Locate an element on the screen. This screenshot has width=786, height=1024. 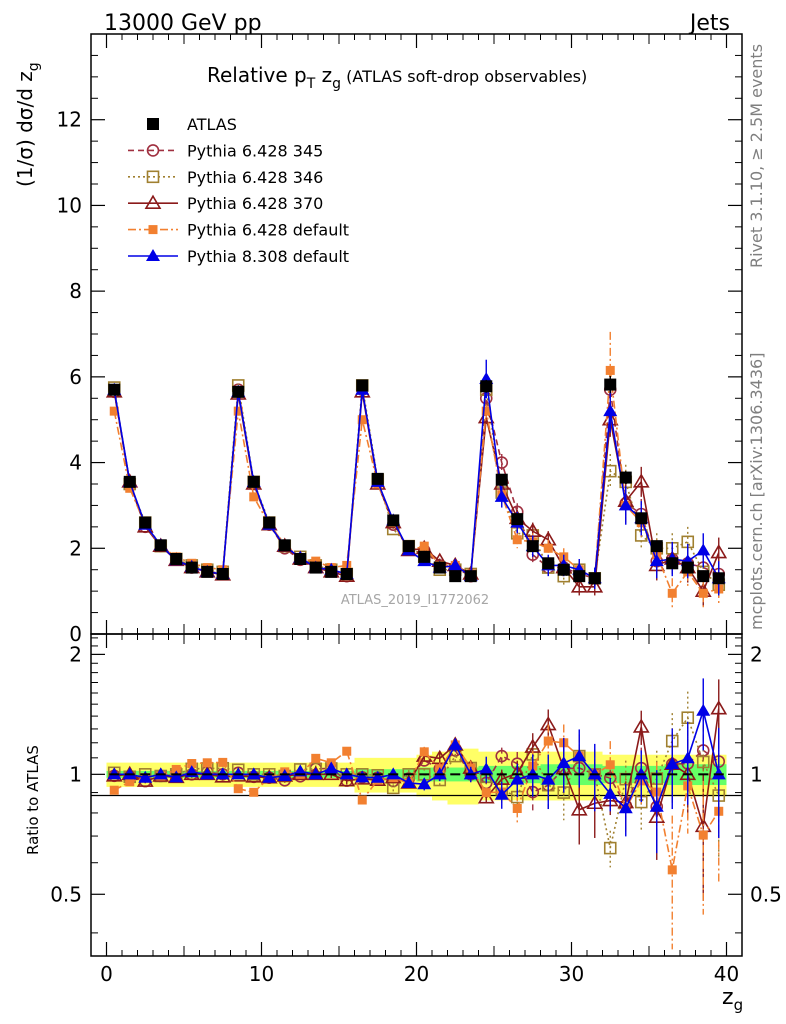
category-label: Jets is located at coordinates (709, 23).